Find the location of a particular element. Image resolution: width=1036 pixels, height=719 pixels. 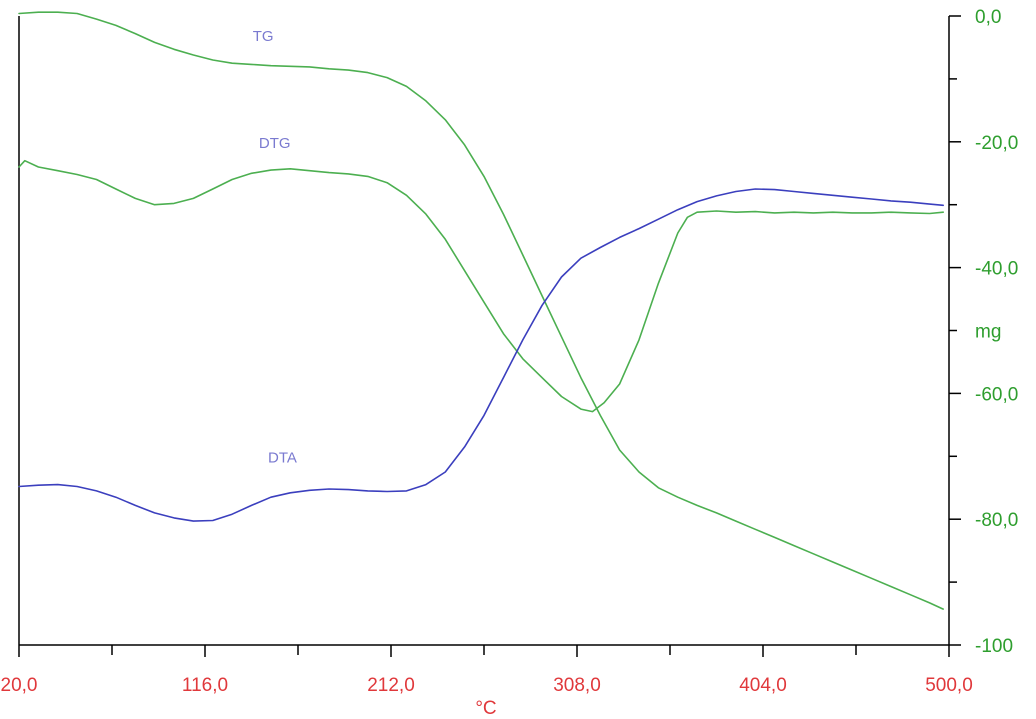

y-tick-label: -60,0 is located at coordinates (996, 394).